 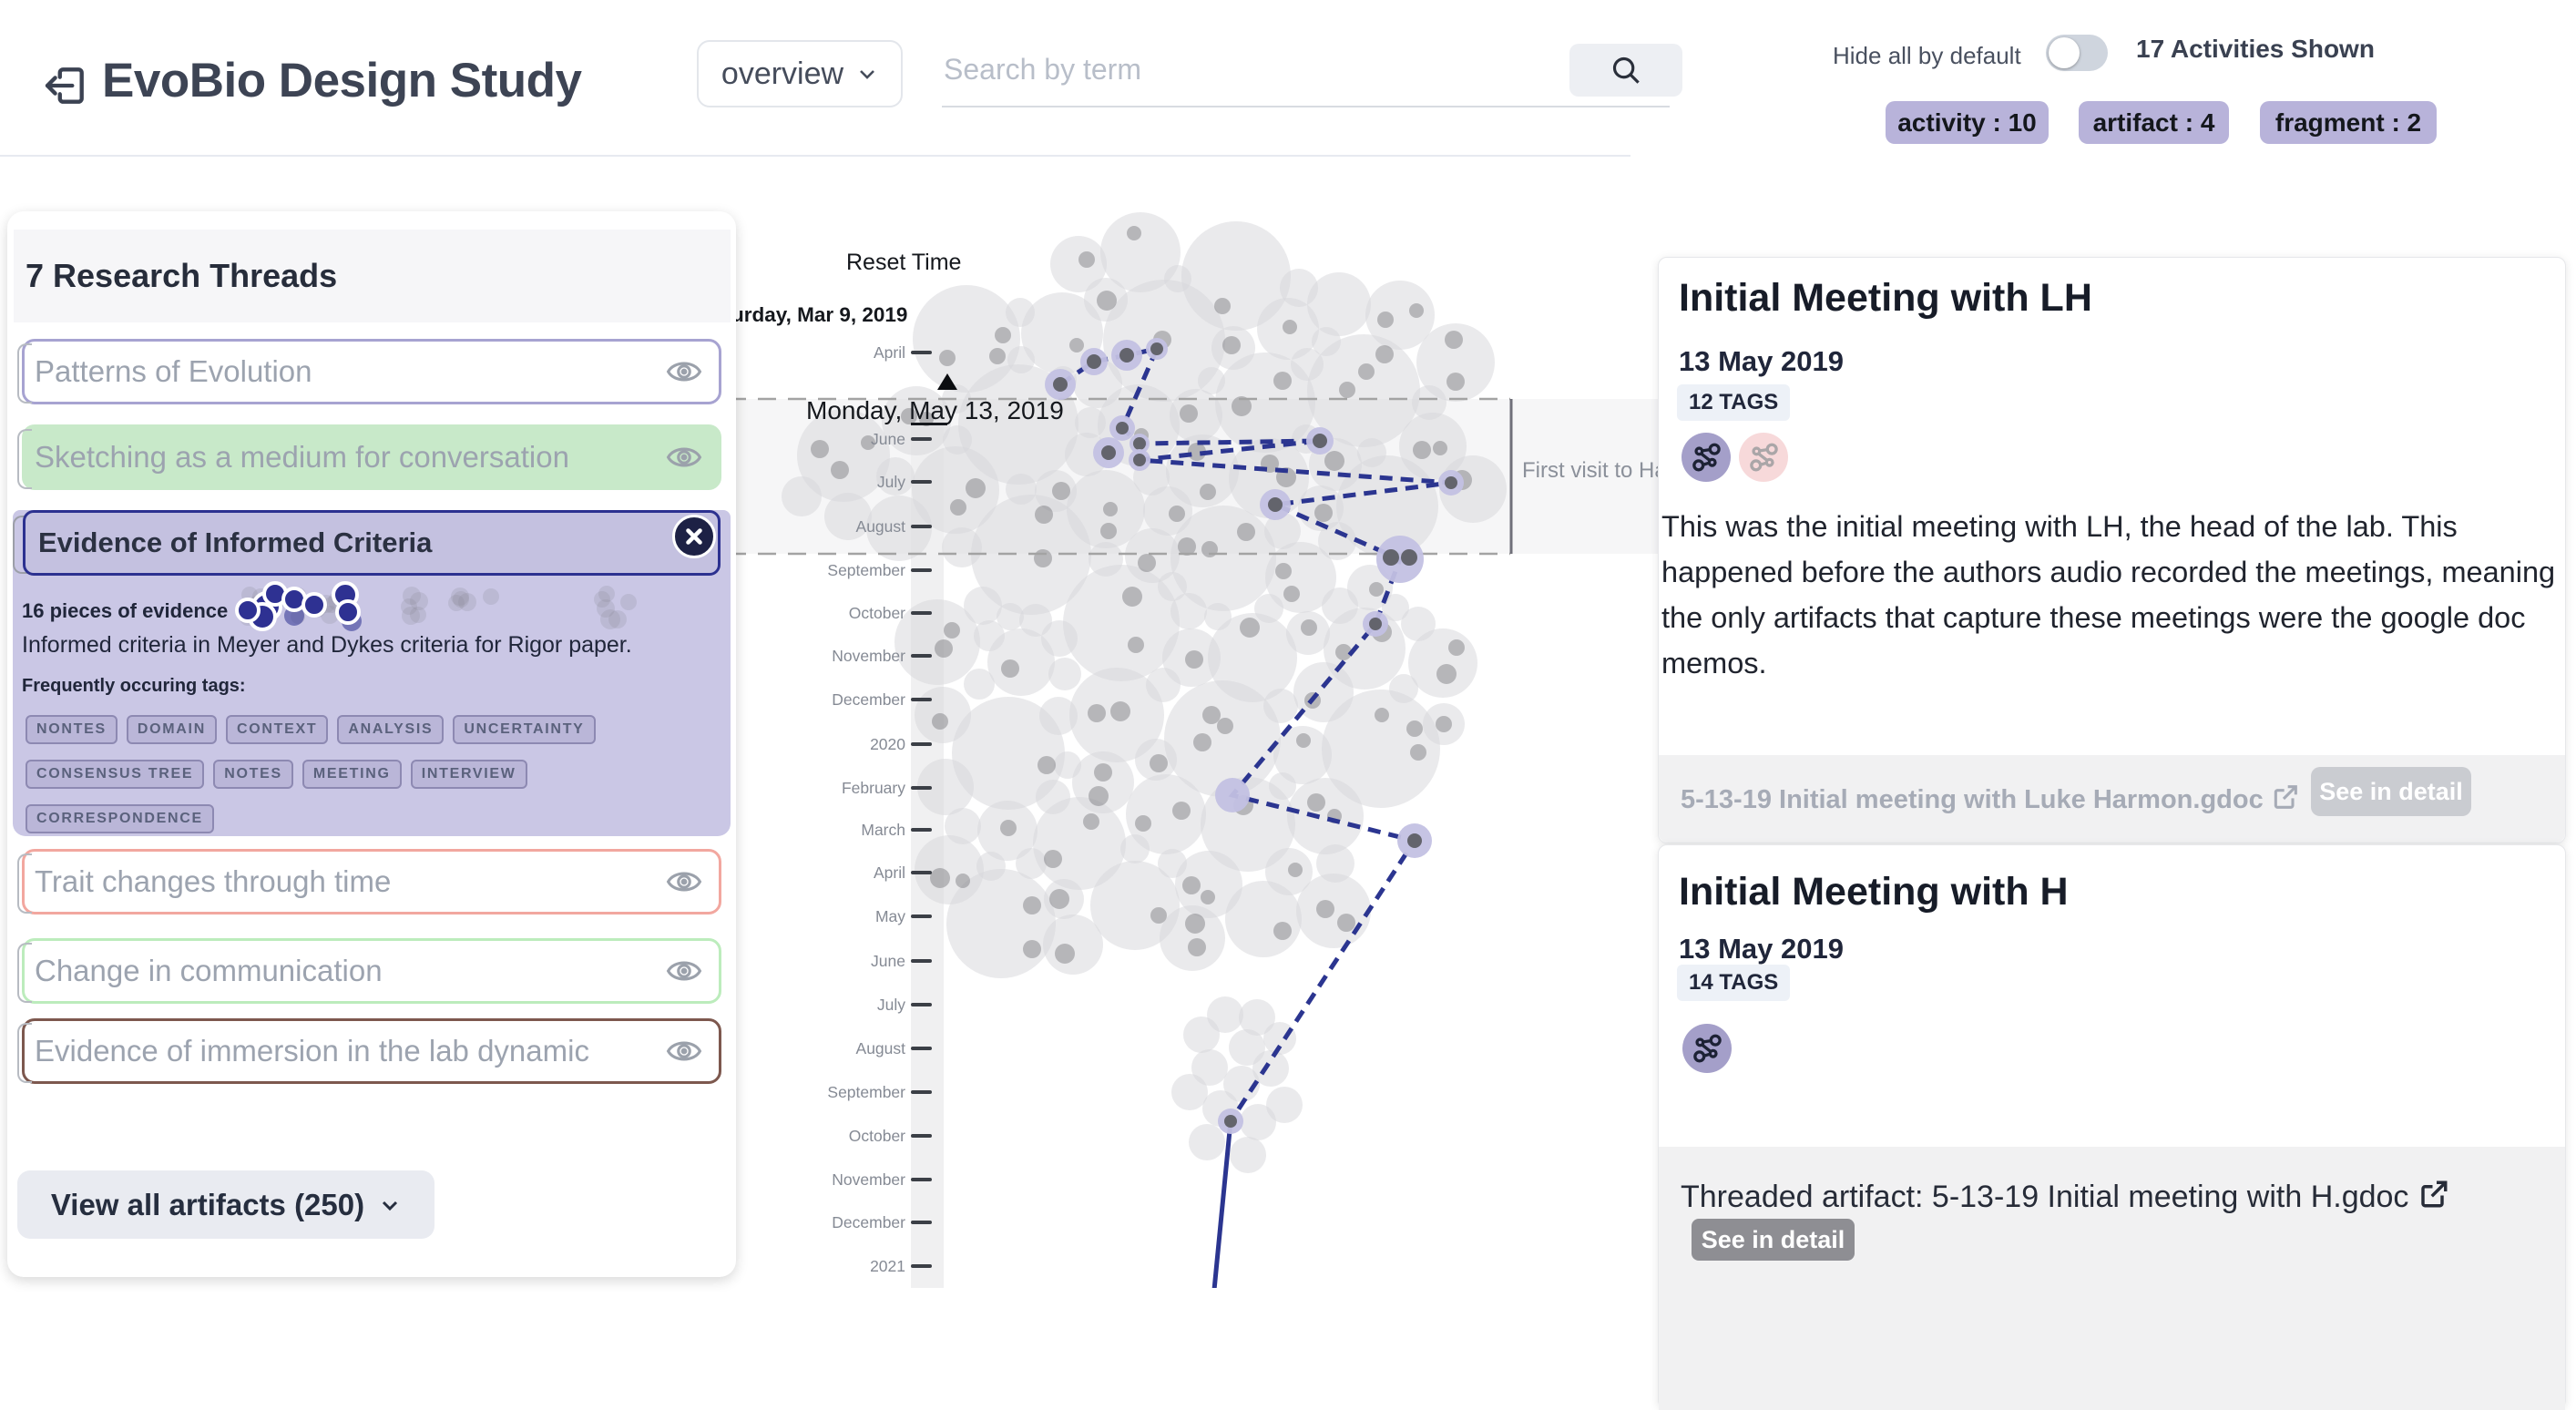 What do you see at coordinates (873, 788) in the screenshot?
I see `svg-text: February` at bounding box center [873, 788].